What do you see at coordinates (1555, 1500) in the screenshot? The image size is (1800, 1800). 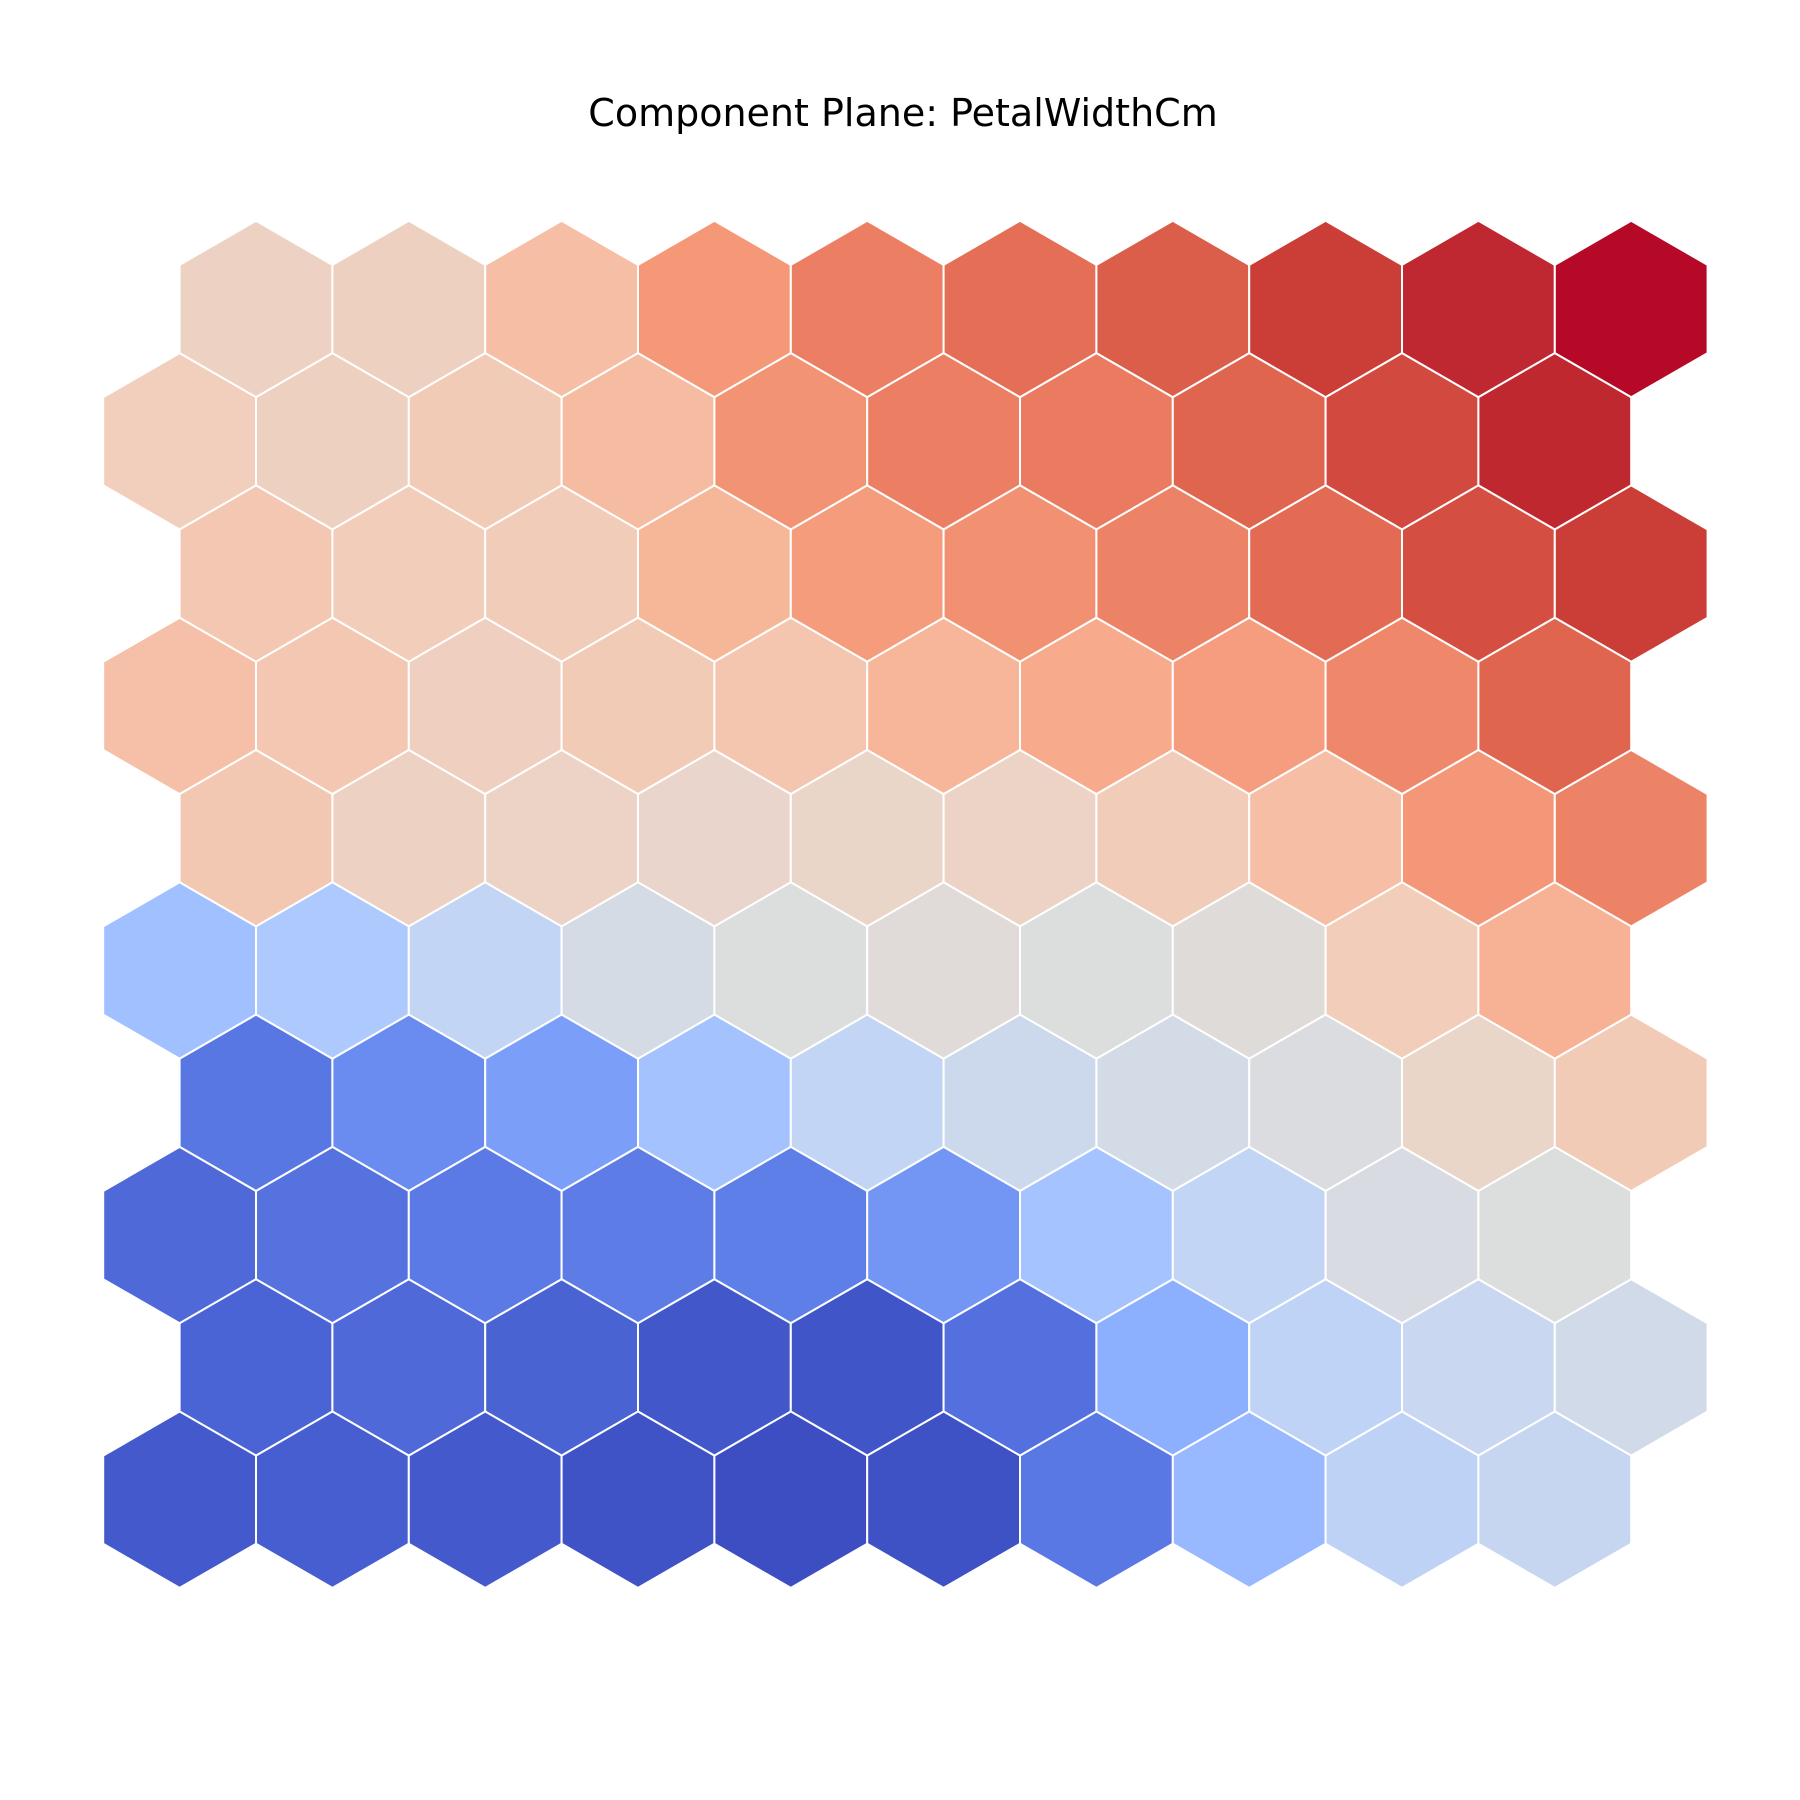 I see `hex-cell-r9-c9` at bounding box center [1555, 1500].